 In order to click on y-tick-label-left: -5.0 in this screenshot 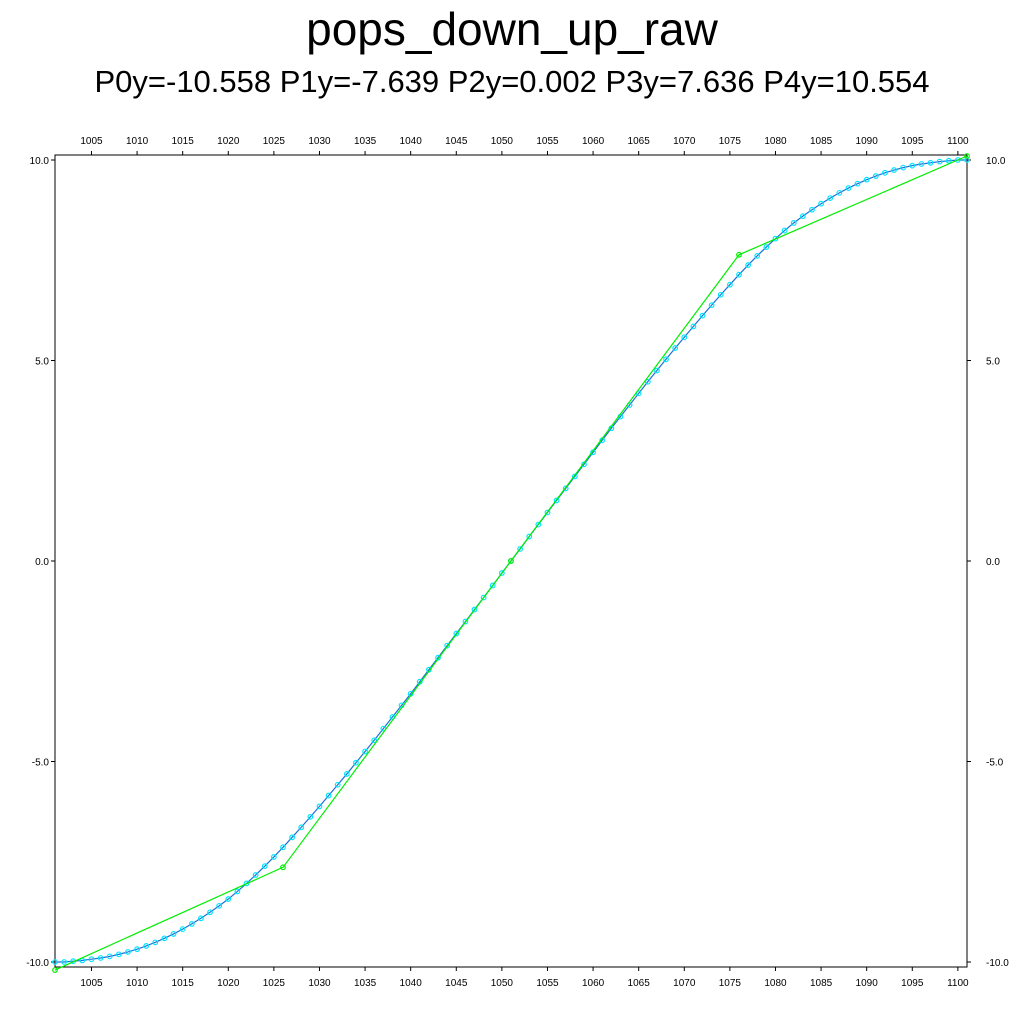, I will do `click(41, 763)`.